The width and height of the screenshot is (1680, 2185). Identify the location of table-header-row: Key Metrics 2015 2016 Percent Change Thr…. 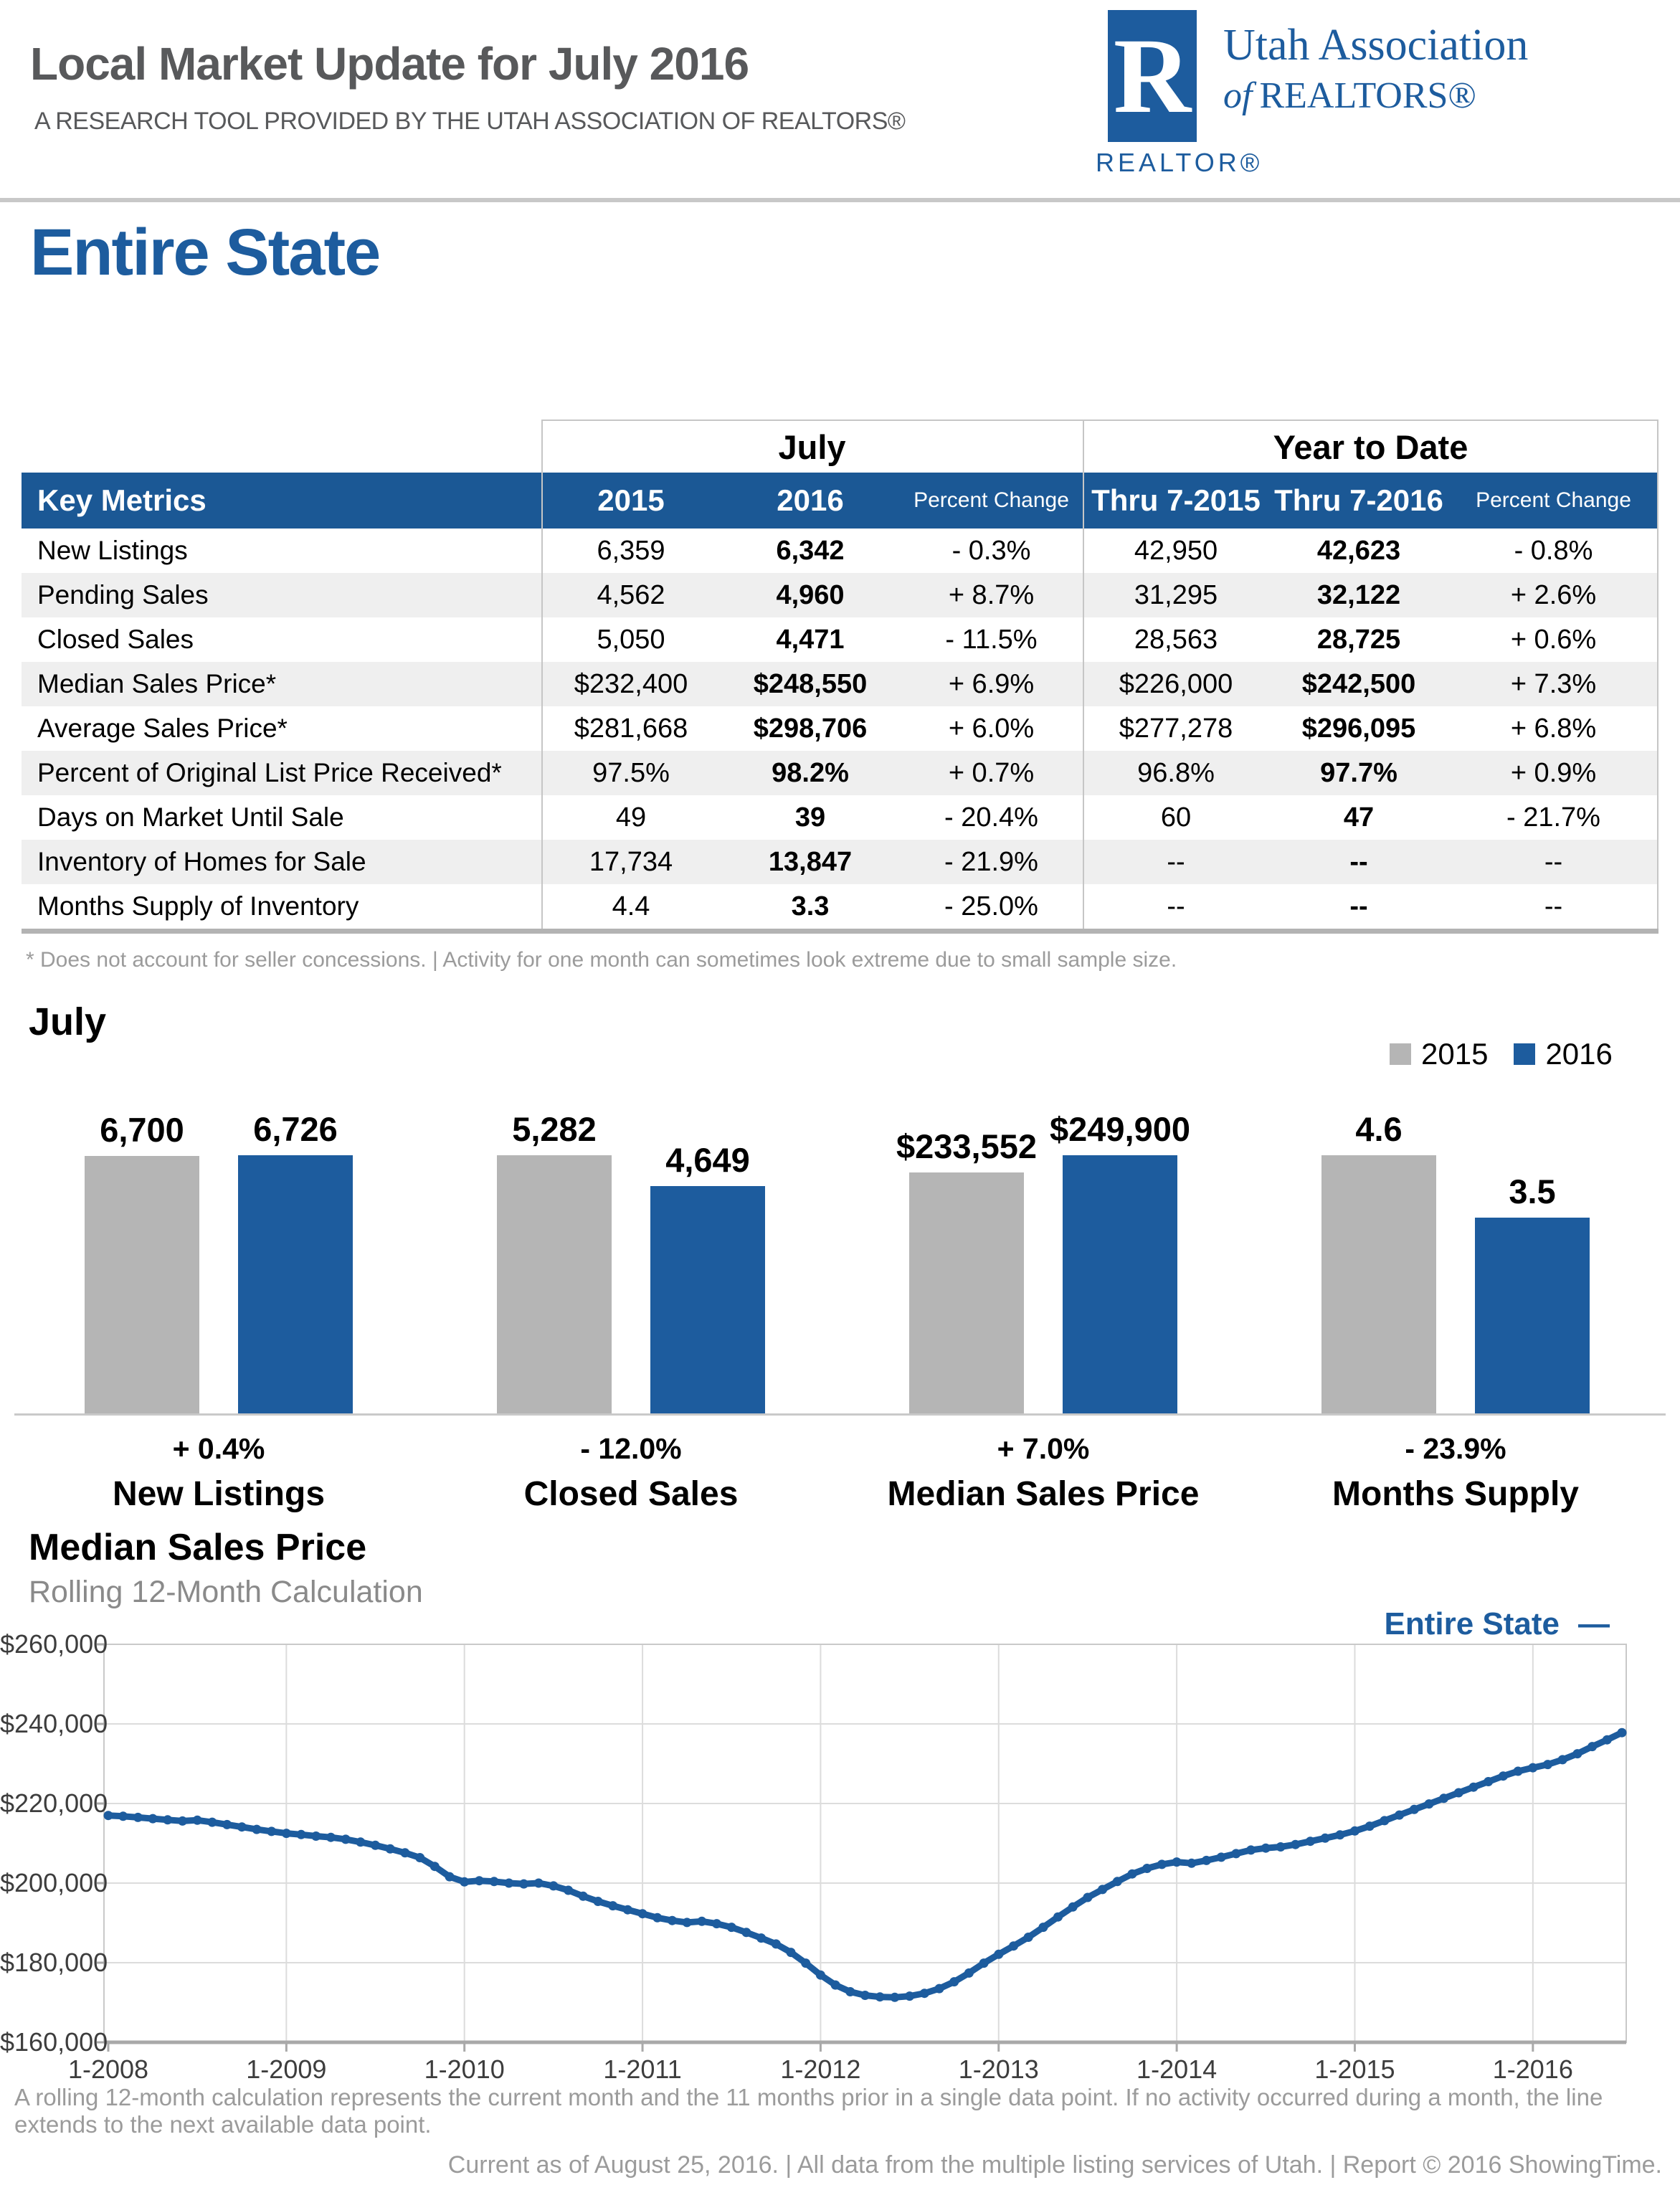
(840, 501).